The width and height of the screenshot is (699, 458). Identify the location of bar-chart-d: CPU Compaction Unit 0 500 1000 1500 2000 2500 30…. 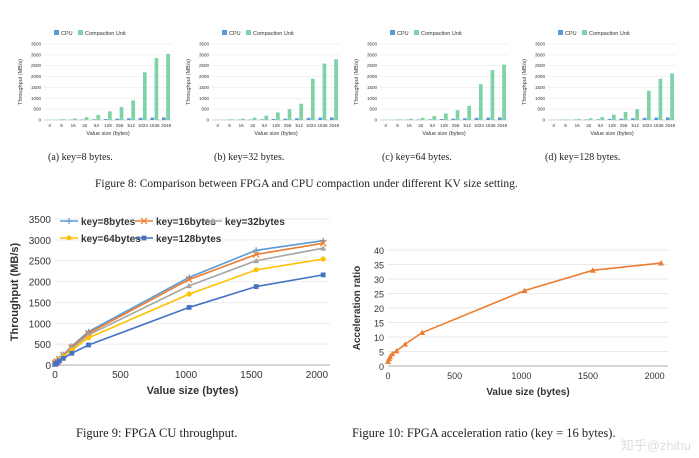
(599, 83).